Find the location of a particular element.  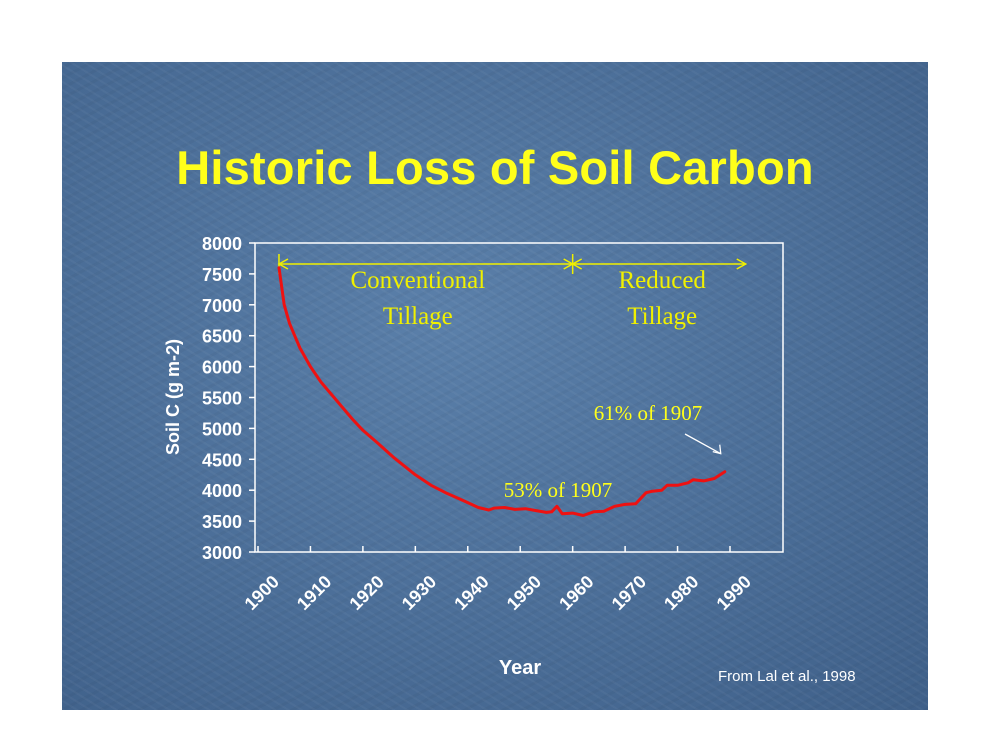

y-tick-label: 6000 is located at coordinates (222, 368).